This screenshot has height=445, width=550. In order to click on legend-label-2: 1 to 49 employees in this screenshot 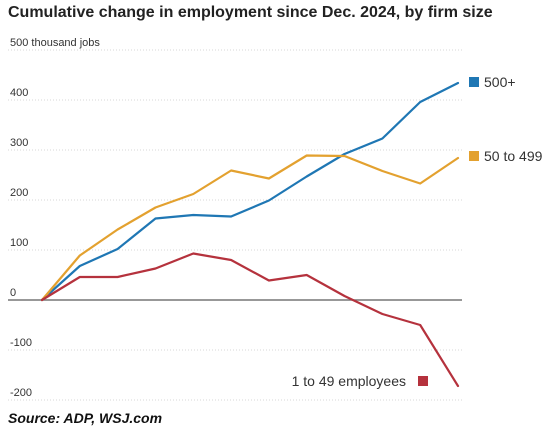, I will do `click(349, 381)`.